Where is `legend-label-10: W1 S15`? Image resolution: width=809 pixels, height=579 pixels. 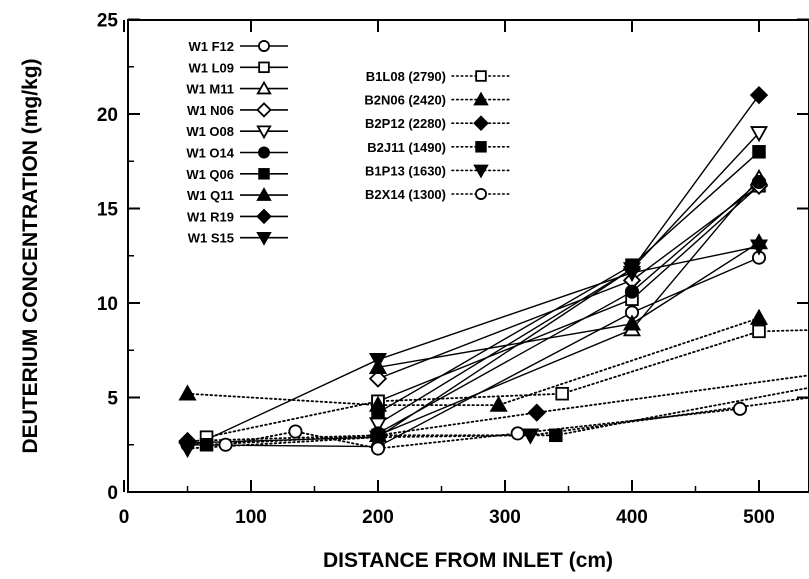
legend-label-10: W1 S15 is located at coordinates (211, 238).